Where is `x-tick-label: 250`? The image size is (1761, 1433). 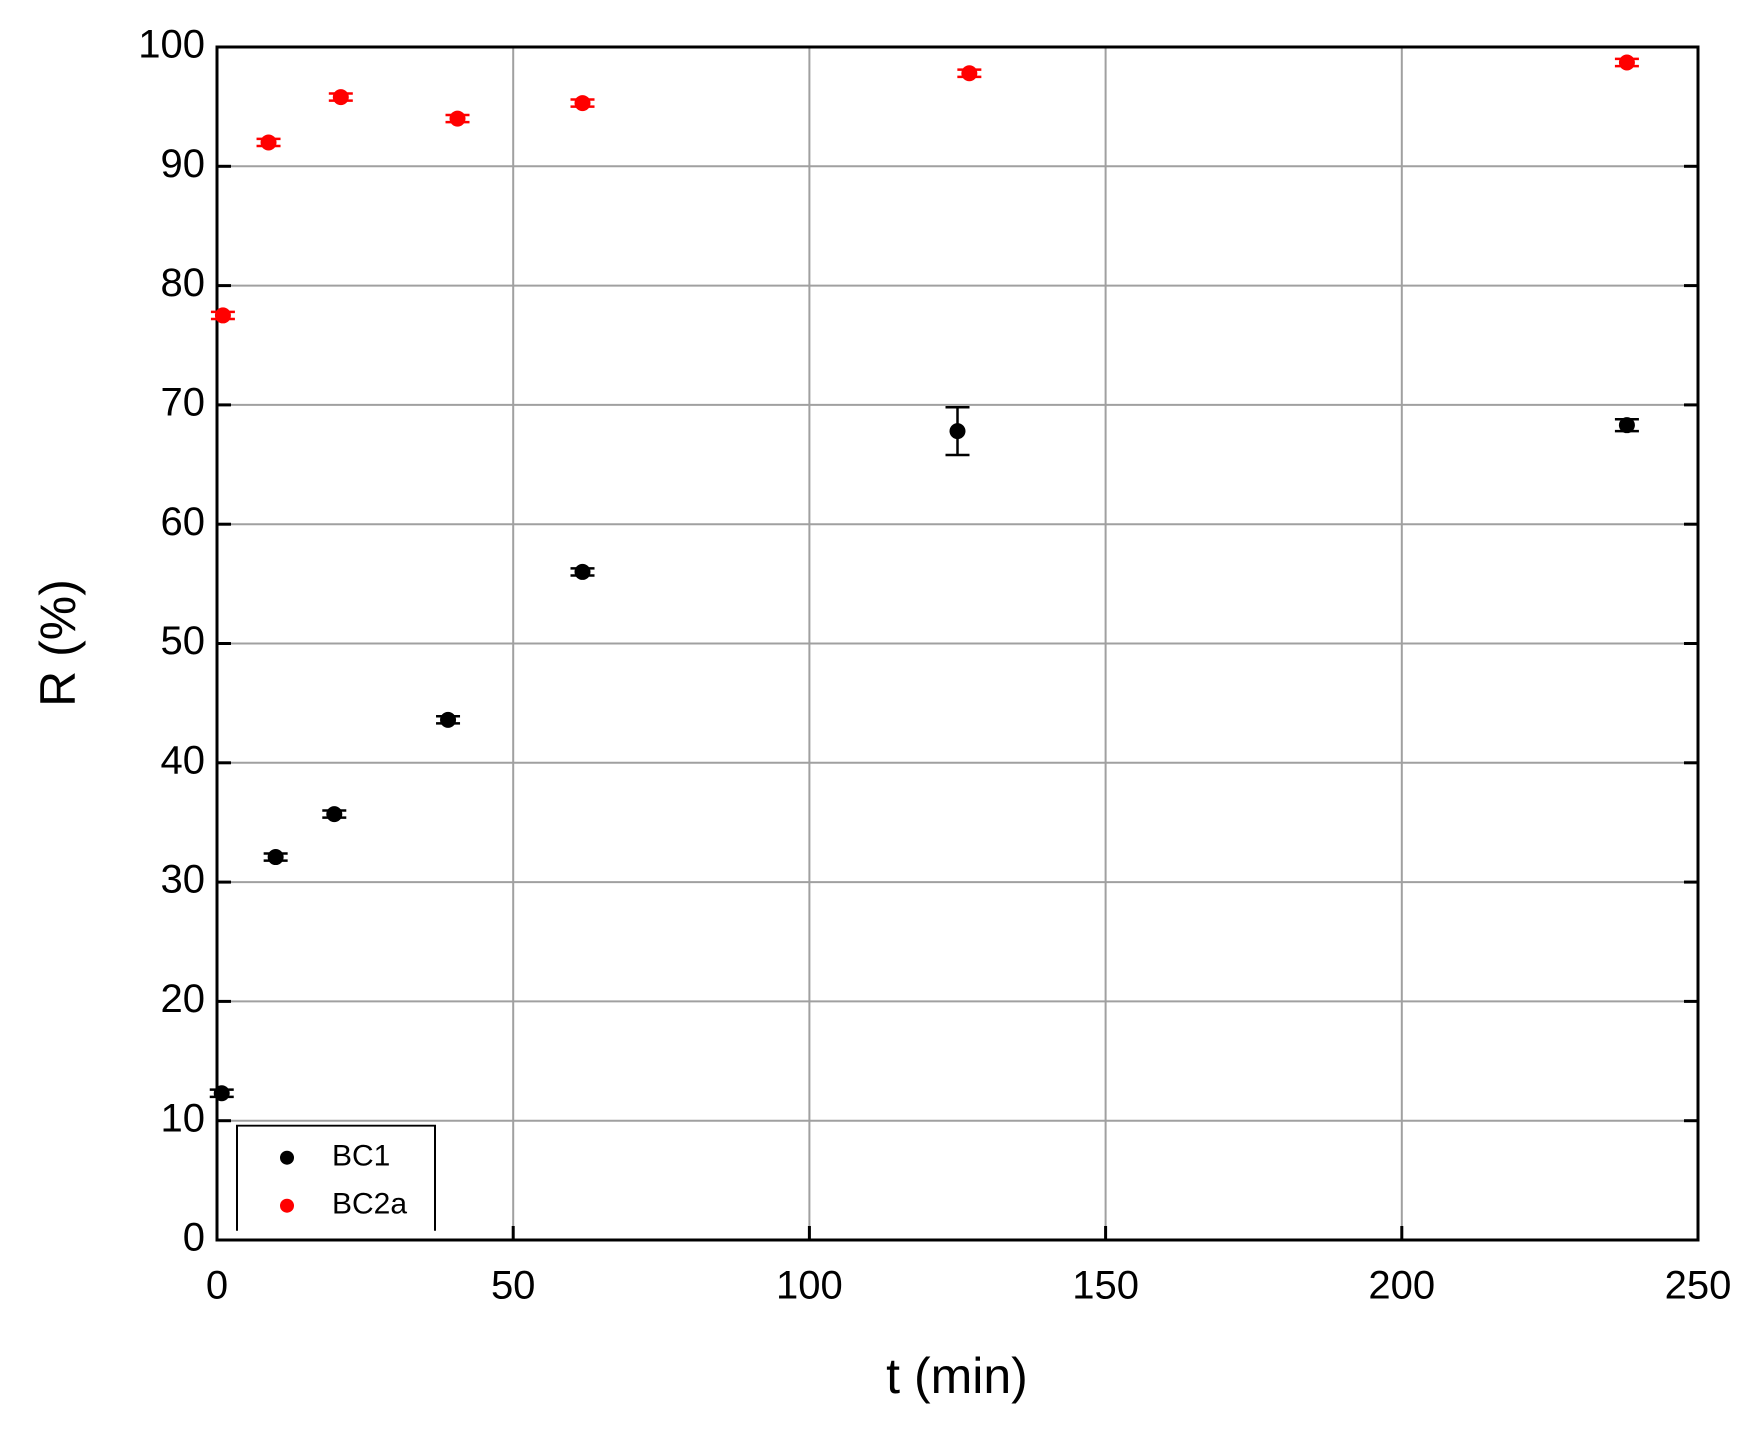 x-tick-label: 250 is located at coordinates (1698, 1286).